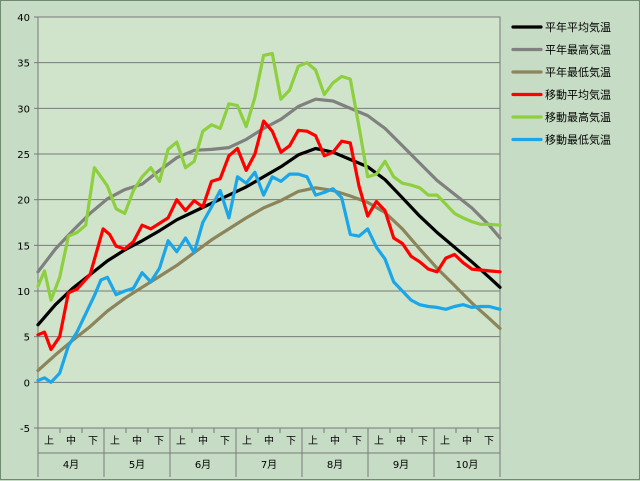  What do you see at coordinates (23, 201) in the screenshot?
I see `y-tick-label: 20` at bounding box center [23, 201].